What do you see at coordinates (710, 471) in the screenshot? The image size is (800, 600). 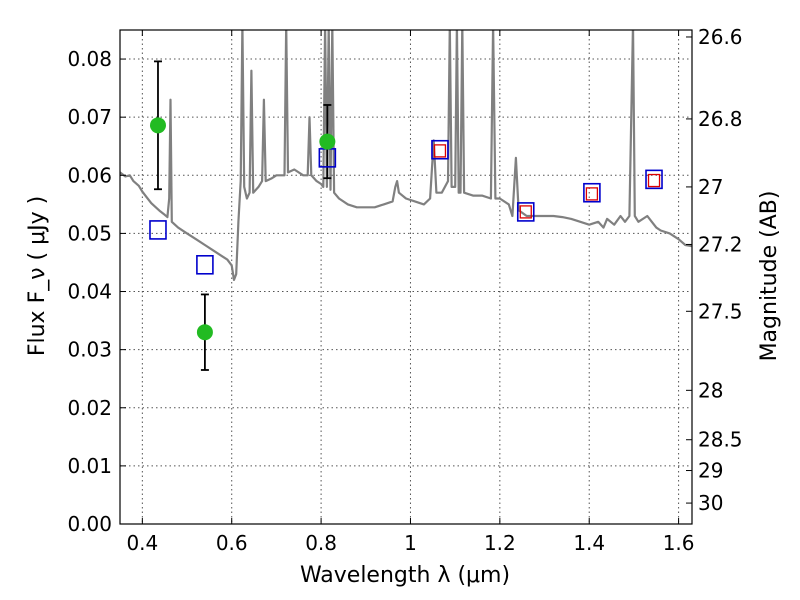 I see `right-tick-label: 29` at bounding box center [710, 471].